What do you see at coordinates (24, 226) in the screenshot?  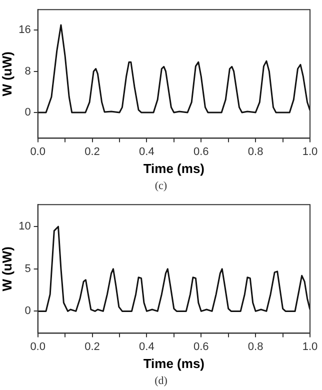 I see `y-tick-label: 10` at bounding box center [24, 226].